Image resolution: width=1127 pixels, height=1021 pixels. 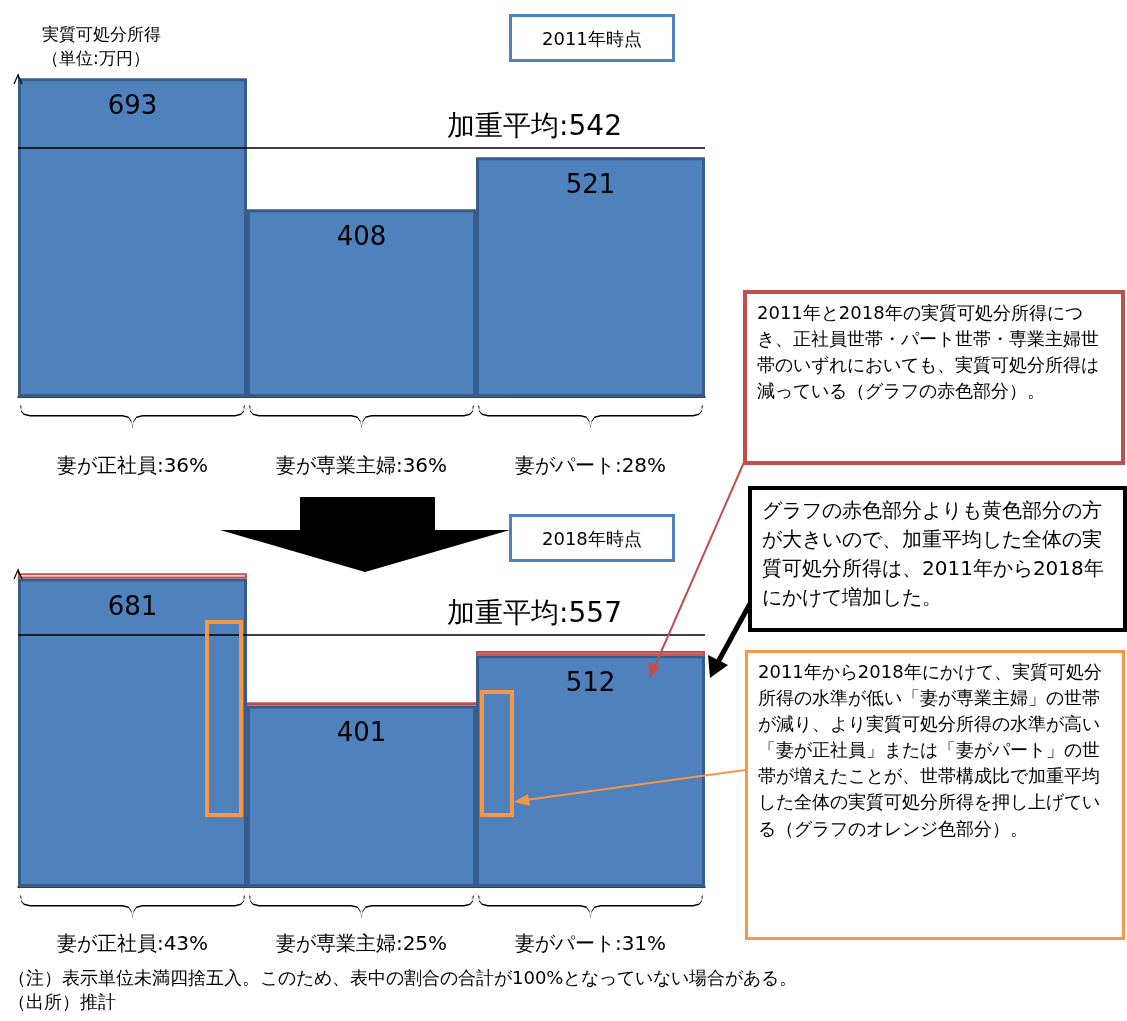 I want to click on data-label: 512, so click(x=590, y=682).